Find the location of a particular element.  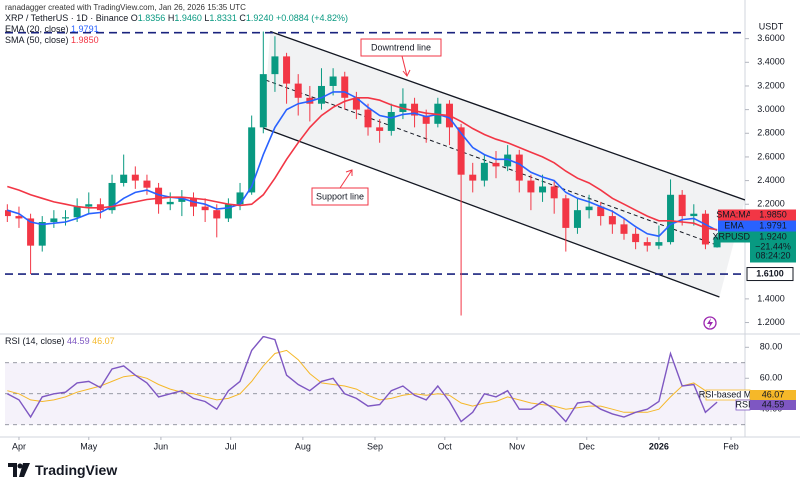

legend-value: 46.07 is located at coordinates (103, 341).